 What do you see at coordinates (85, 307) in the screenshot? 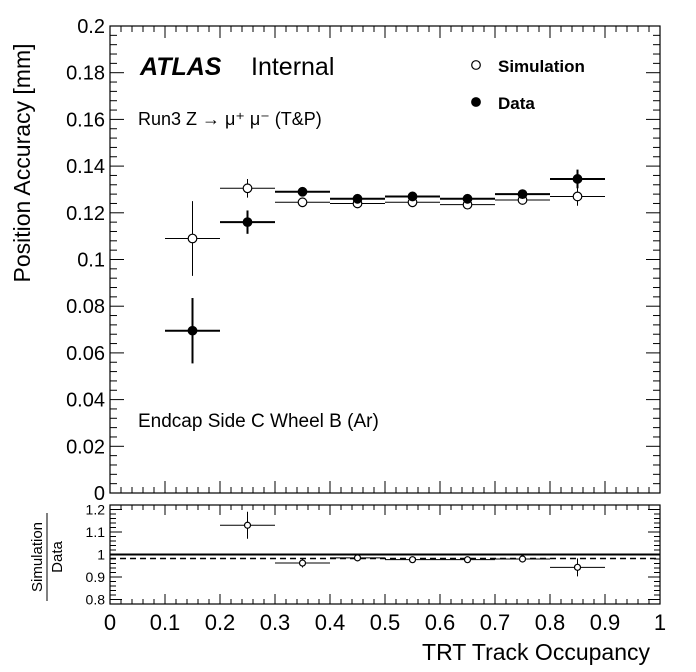
I see `y-tick-label: 0.08` at bounding box center [85, 307].